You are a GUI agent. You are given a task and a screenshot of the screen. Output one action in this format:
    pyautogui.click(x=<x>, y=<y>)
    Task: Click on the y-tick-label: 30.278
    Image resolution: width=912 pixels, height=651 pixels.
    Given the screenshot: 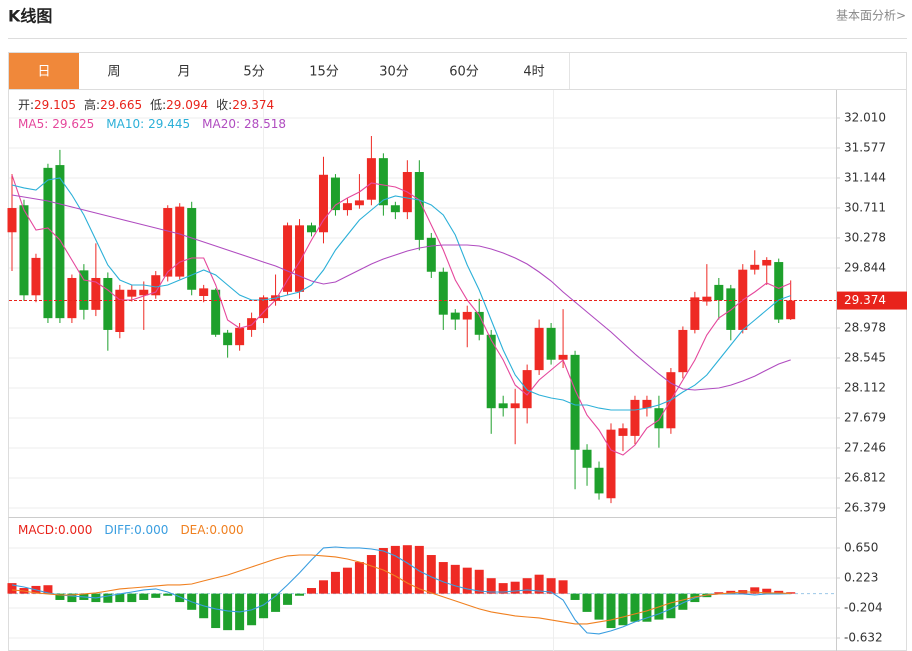 What is the action you would take?
    pyautogui.click(x=865, y=237)
    